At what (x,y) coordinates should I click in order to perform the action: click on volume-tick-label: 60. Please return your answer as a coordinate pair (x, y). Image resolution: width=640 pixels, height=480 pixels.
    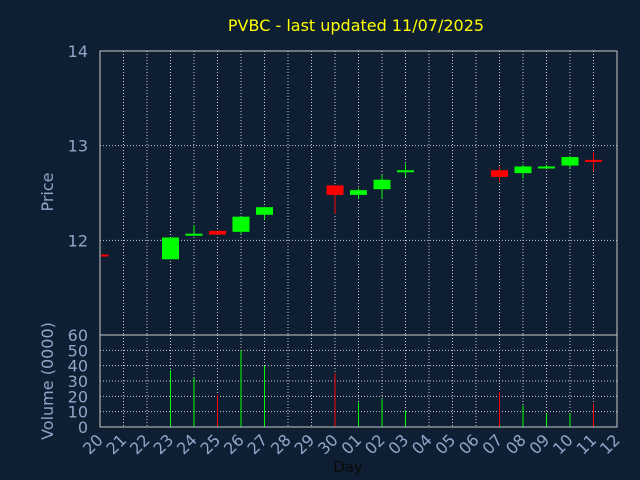
    Looking at the image, I should click on (78, 335).